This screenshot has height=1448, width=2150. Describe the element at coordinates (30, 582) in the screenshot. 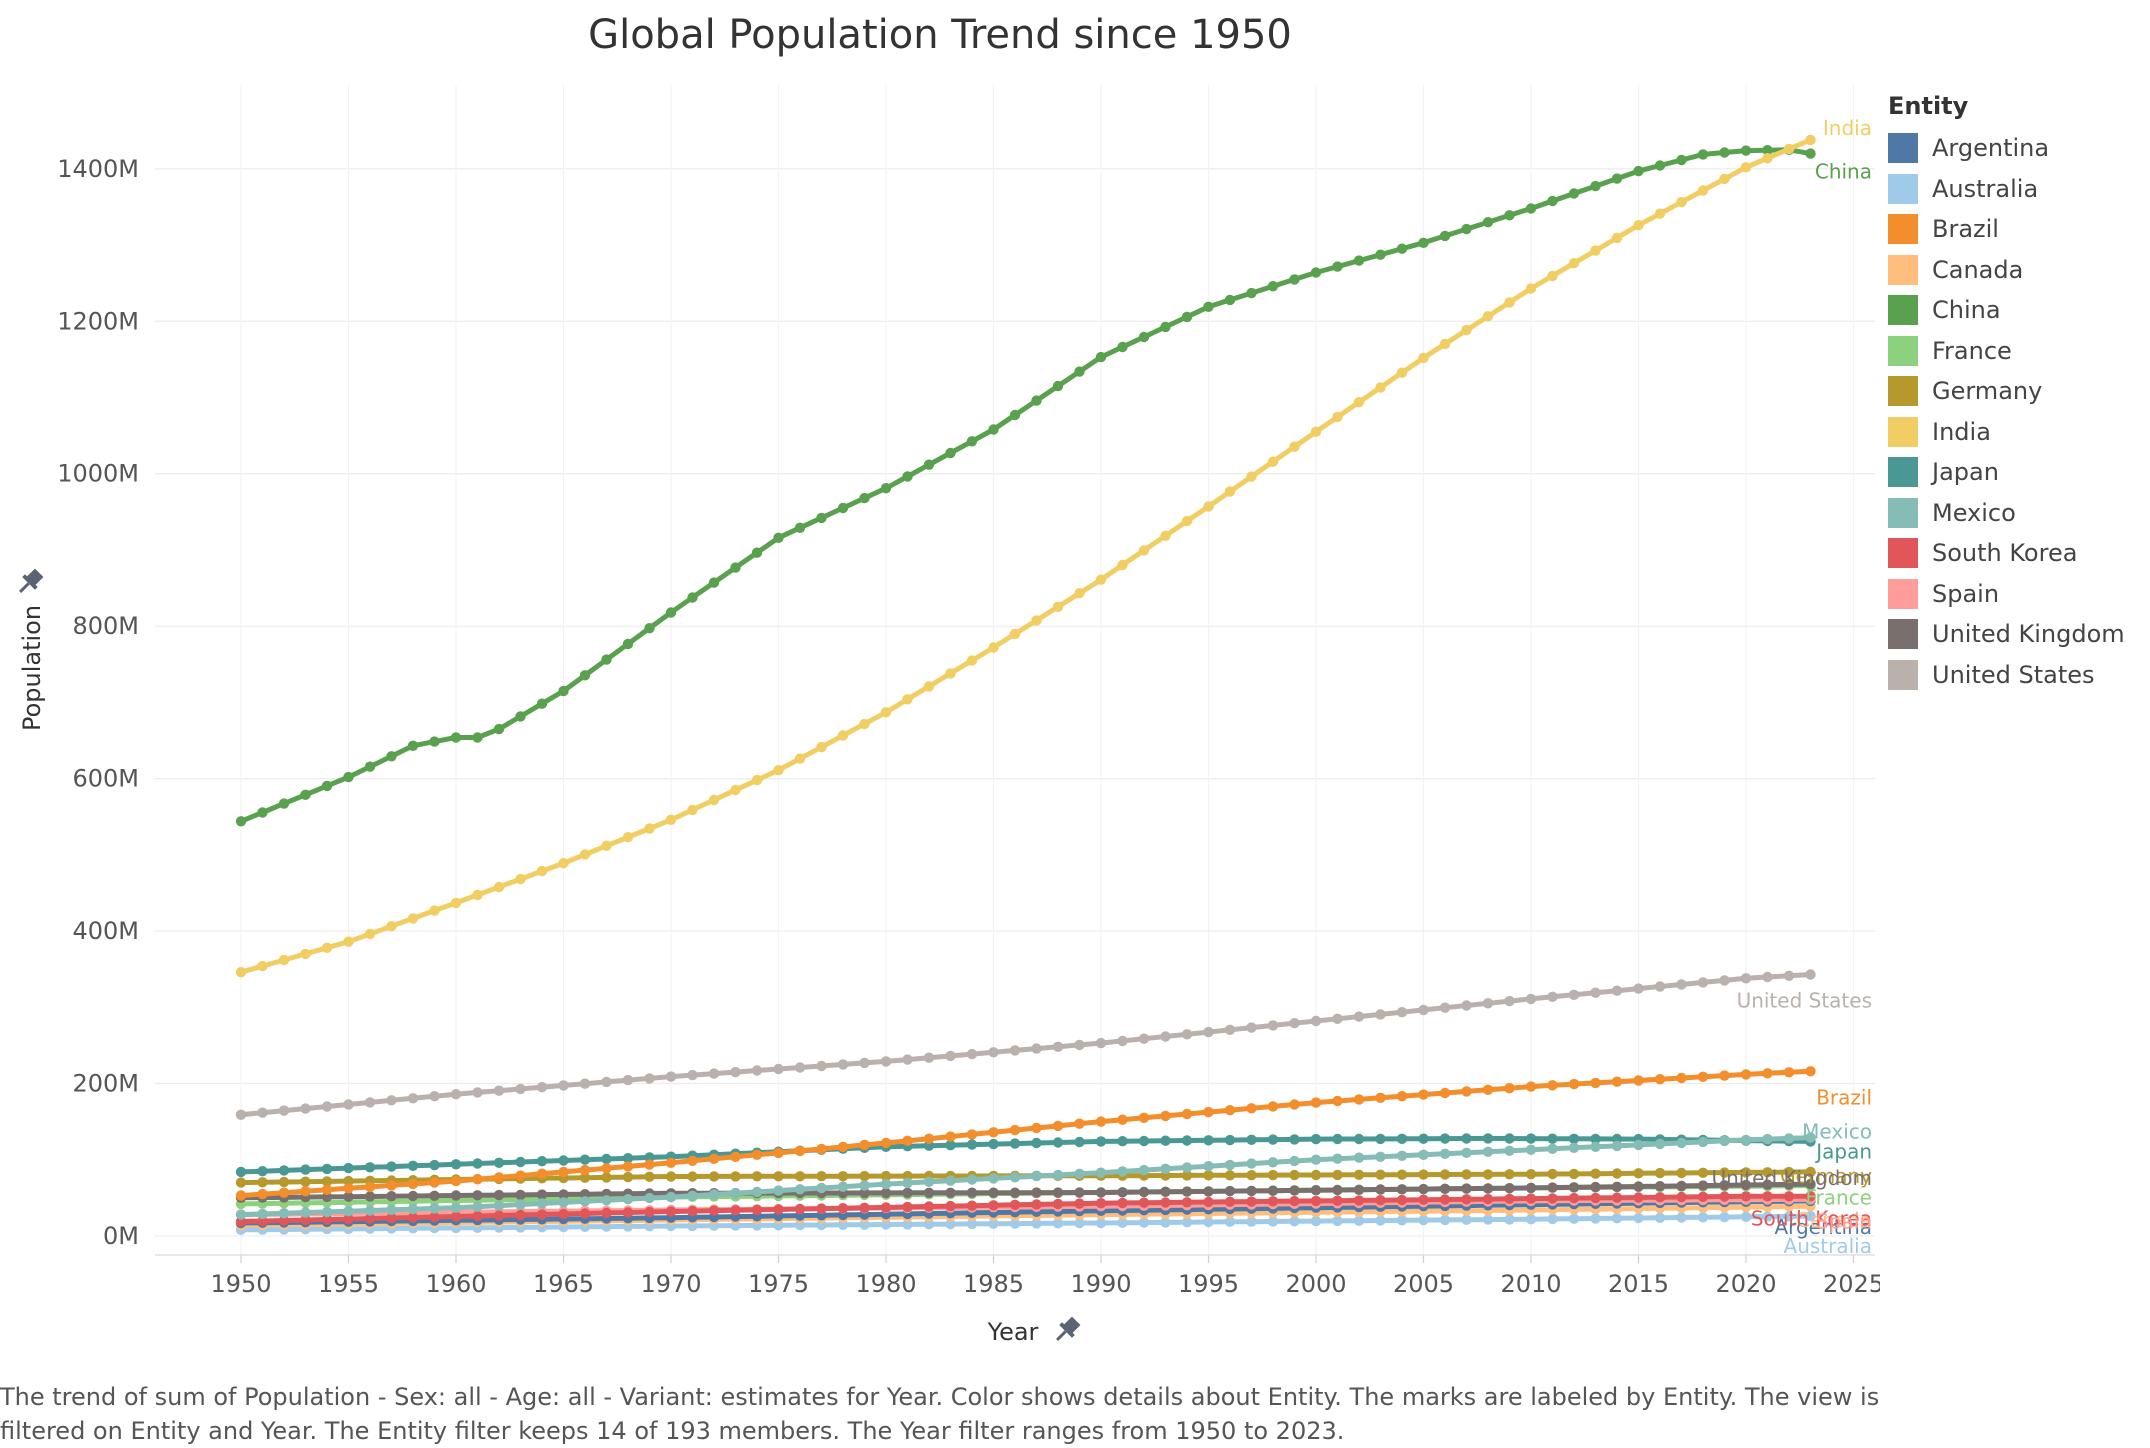

I see `y-axis-pin-icon` at that location.